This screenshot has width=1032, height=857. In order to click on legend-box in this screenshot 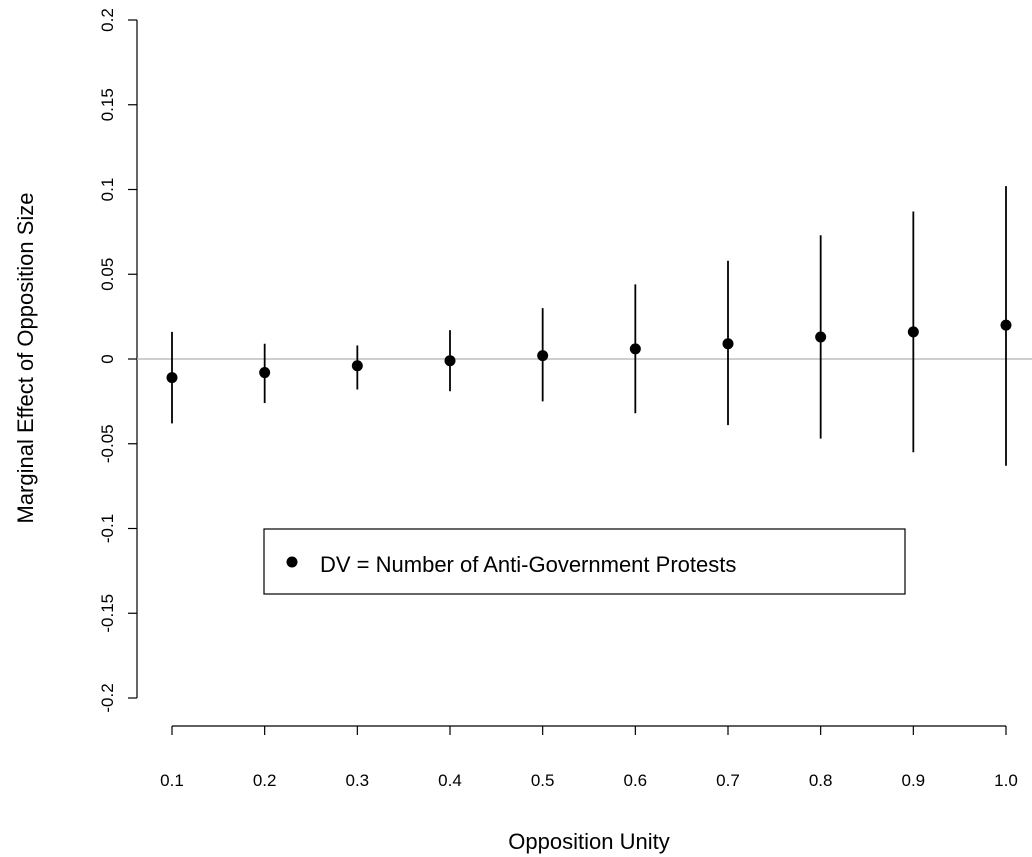, I will do `click(584, 561)`.